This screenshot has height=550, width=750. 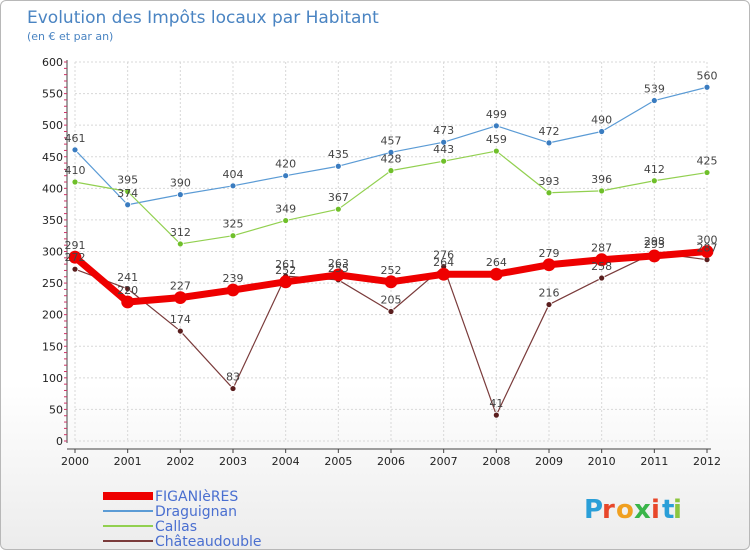 I want to click on y-tick-label: 50, so click(x=56, y=409).